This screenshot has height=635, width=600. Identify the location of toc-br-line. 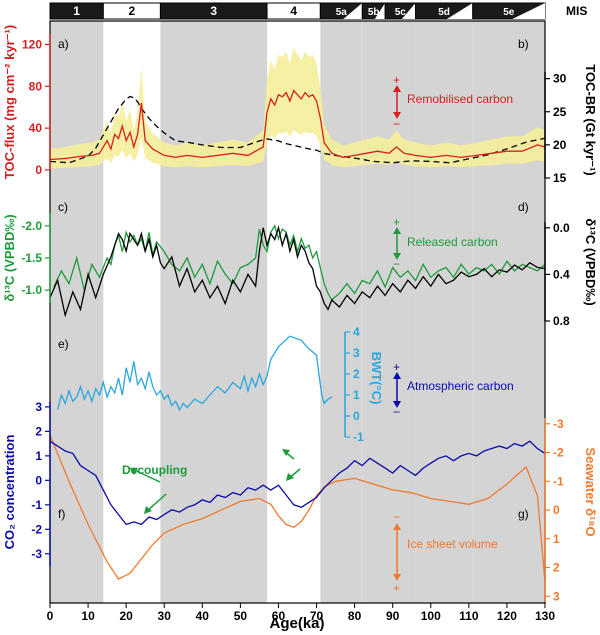
(297, 129).